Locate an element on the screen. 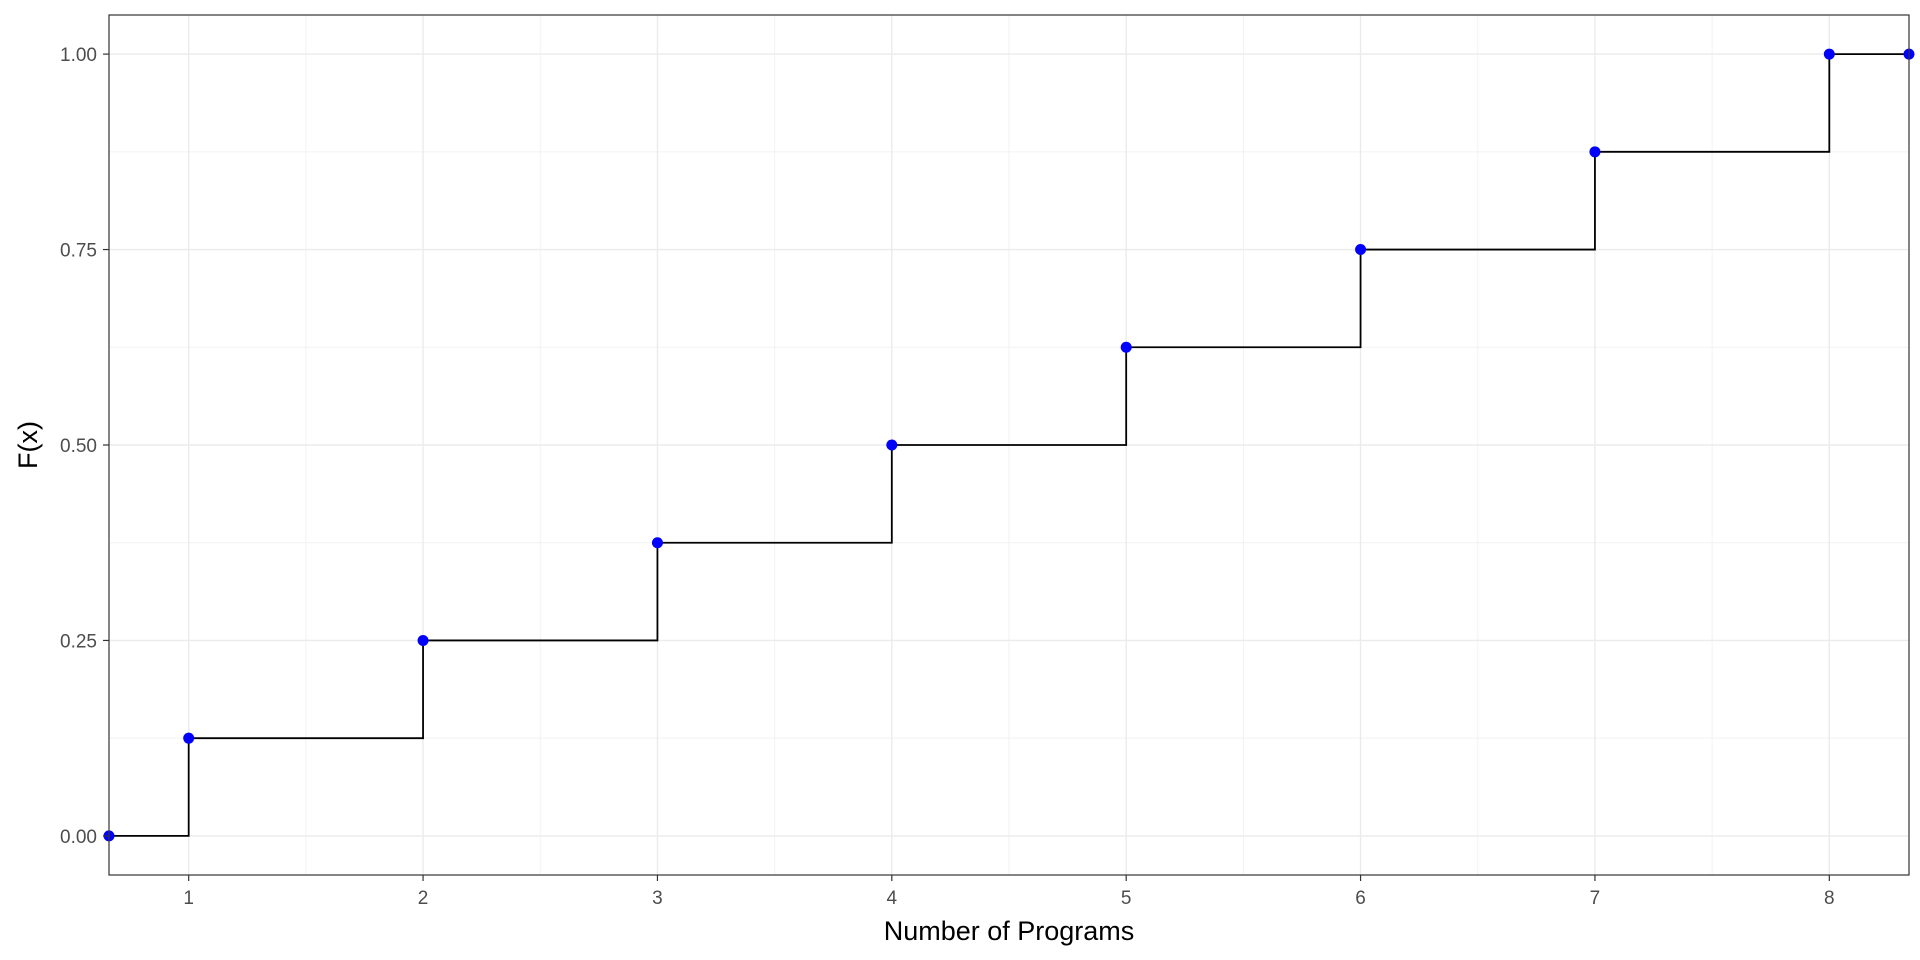  y-tick-label: 0.25 is located at coordinates (78, 641).